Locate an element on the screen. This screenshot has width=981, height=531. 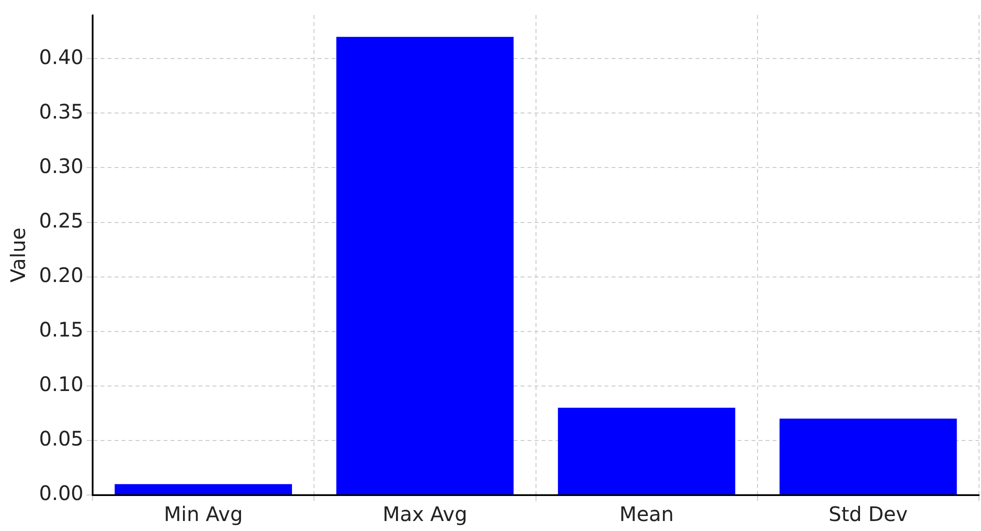
x-tick-label: Max Avg is located at coordinates (425, 514).